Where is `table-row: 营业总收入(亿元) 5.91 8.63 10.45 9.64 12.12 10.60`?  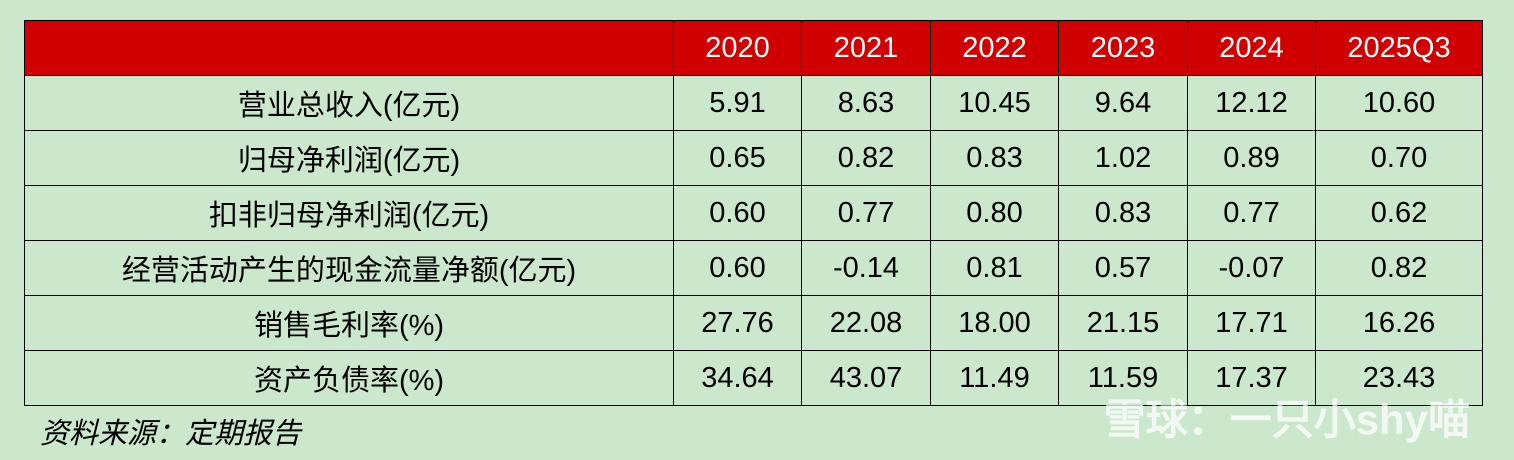 table-row: 营业总收入(亿元) 5.91 8.63 10.45 9.64 12.12 10.60 is located at coordinates (753, 103).